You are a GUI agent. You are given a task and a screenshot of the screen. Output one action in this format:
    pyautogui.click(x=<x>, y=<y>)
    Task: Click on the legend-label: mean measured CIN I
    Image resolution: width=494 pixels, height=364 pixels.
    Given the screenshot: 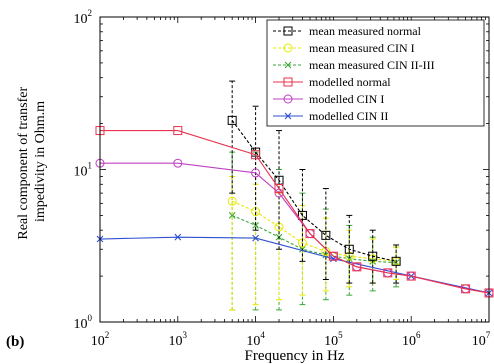 What is the action you would take?
    pyautogui.click(x=362, y=48)
    